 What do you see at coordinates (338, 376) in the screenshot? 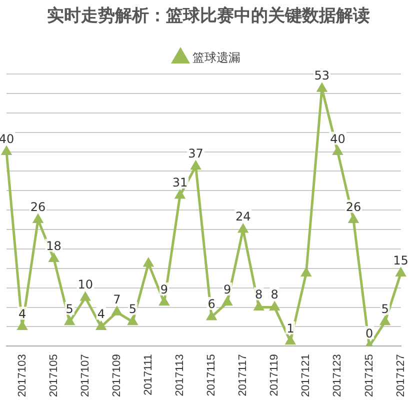
I see `x-tick-label: 2017123` at bounding box center [338, 376].